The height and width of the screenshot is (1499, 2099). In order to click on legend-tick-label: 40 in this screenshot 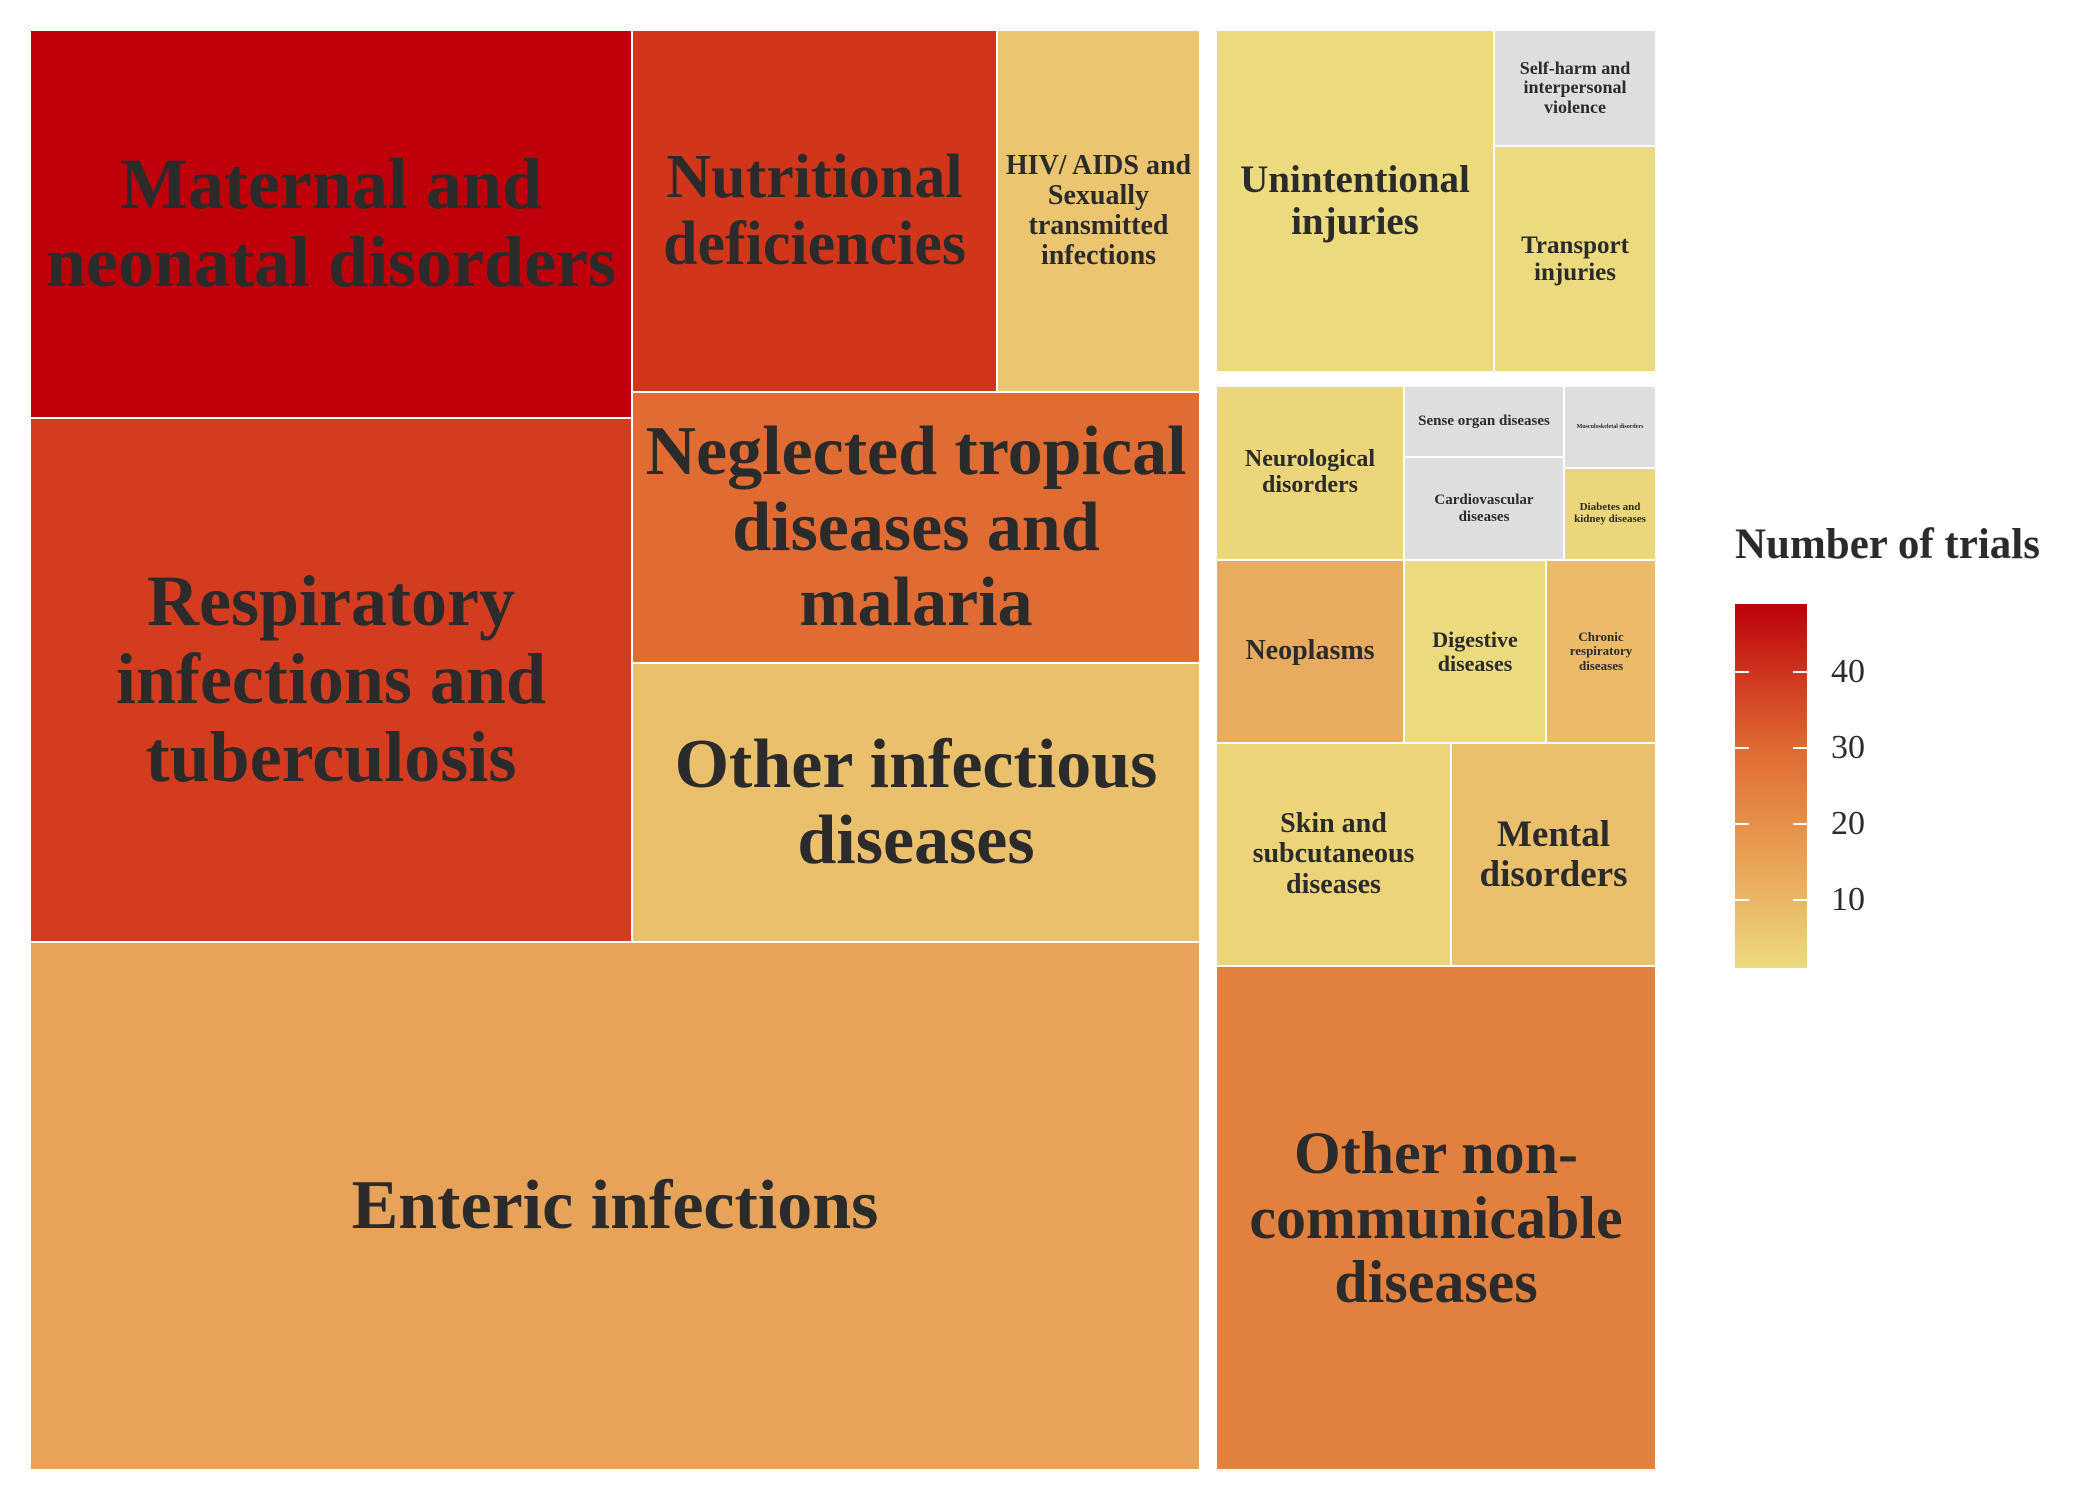, I will do `click(1848, 672)`.